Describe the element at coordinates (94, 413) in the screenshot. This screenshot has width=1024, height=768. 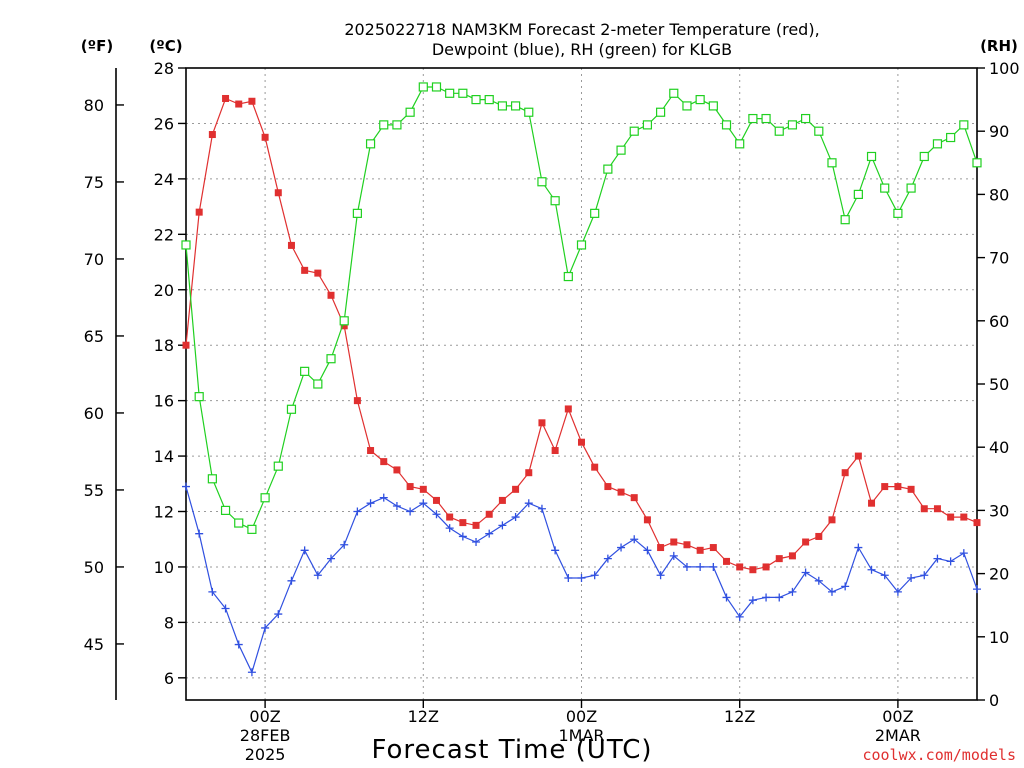
I see `fahrenheit-tick-label: 60` at that location.